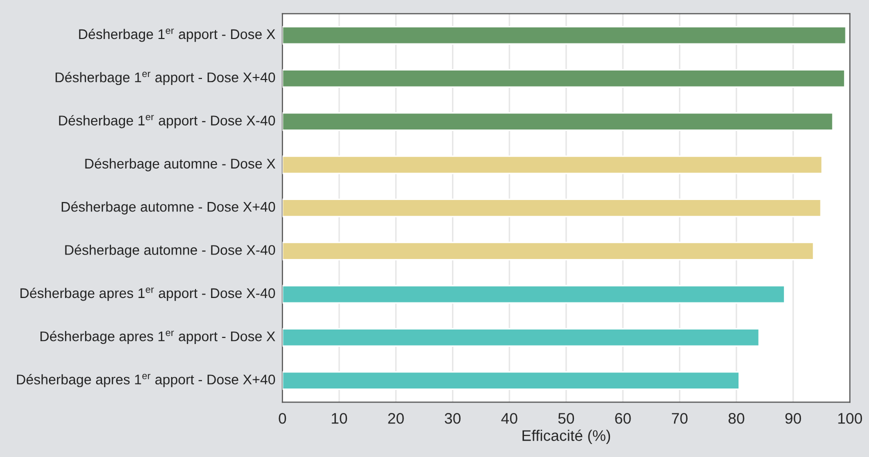 The width and height of the screenshot is (869, 457). What do you see at coordinates (452, 418) in the screenshot?
I see `x-tick-label: 30` at bounding box center [452, 418].